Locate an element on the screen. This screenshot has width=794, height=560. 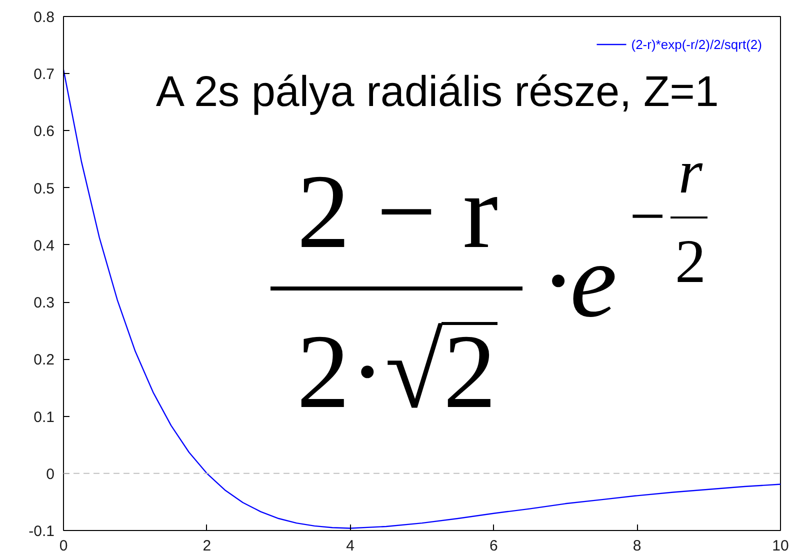
y-tick-label: -0.1 is located at coordinates (41, 531).